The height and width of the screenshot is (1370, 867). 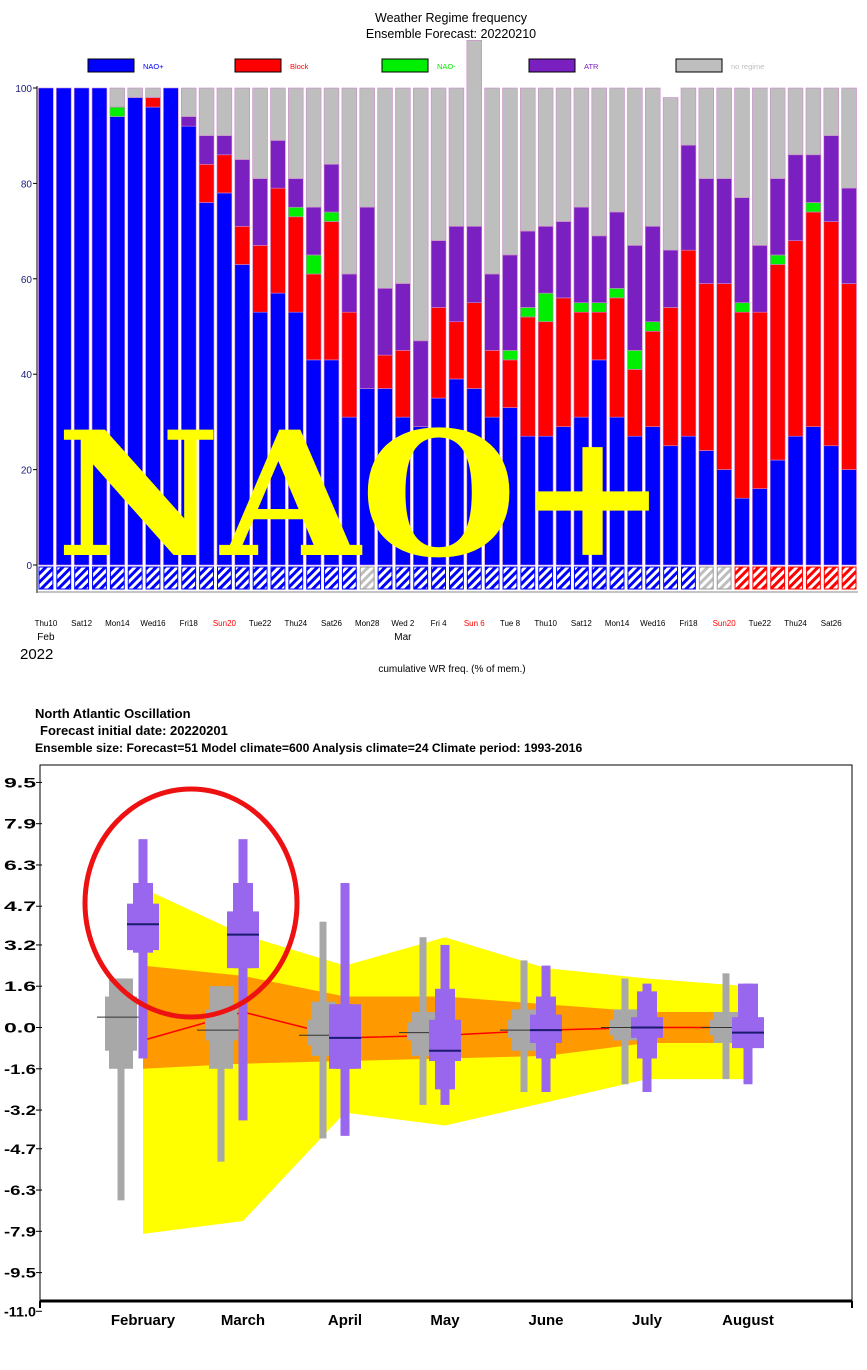 I want to click on nao-plus-overlay-text: NAO+, so click(x=362, y=494).